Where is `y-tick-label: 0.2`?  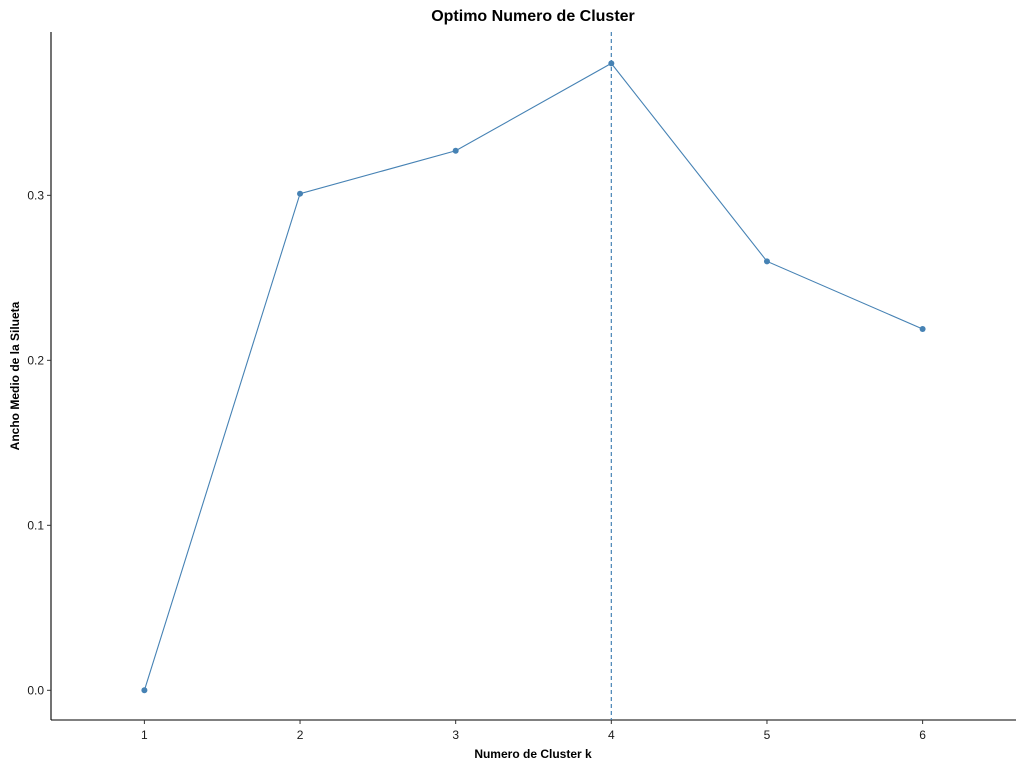
y-tick-label: 0.2 is located at coordinates (35, 360).